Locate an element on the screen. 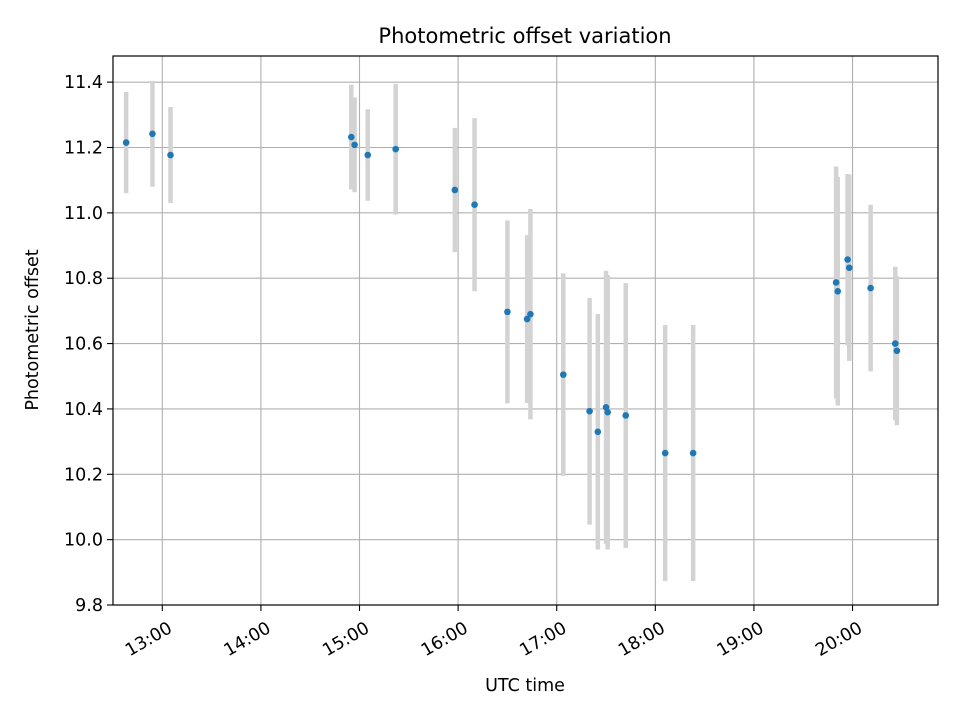 The height and width of the screenshot is (720, 960). y-axis-ticks: 9.8 10.0 10.2 10.4 10.6 10.8 11.0 11.2 11.4 is located at coordinates (88, 344).